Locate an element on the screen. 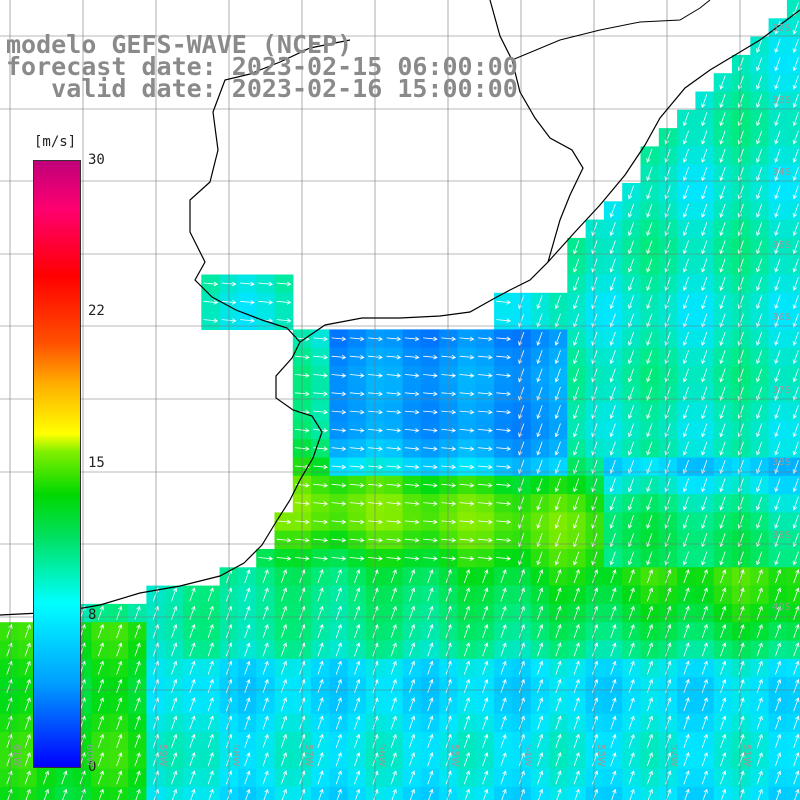 The image size is (800, 800). lon-label: 61W is located at coordinates (16, 755).